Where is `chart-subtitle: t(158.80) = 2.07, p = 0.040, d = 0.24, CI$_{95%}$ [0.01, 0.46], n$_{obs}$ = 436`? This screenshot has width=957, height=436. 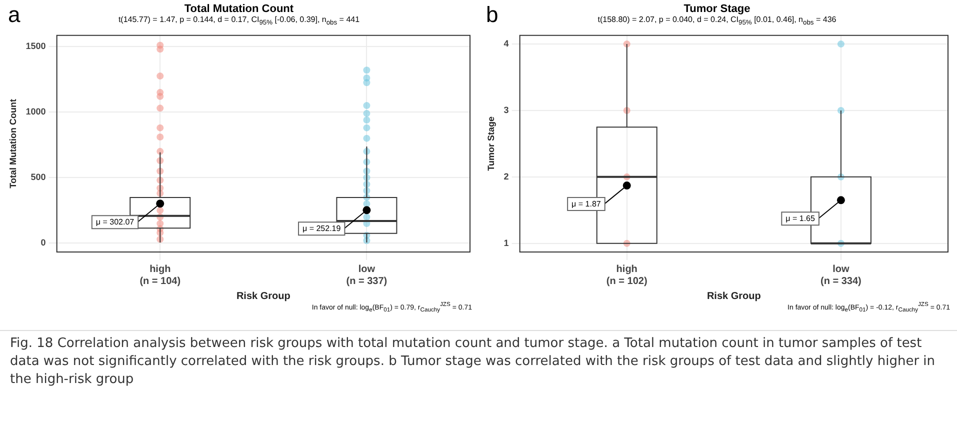
chart-subtitle: t(158.80) = 2.07, p = 0.040, d = 0.24, CI$_{95%}$ [0.01, 0.46], n$_{obs}$ = 436 is located at coordinates (717, 21).